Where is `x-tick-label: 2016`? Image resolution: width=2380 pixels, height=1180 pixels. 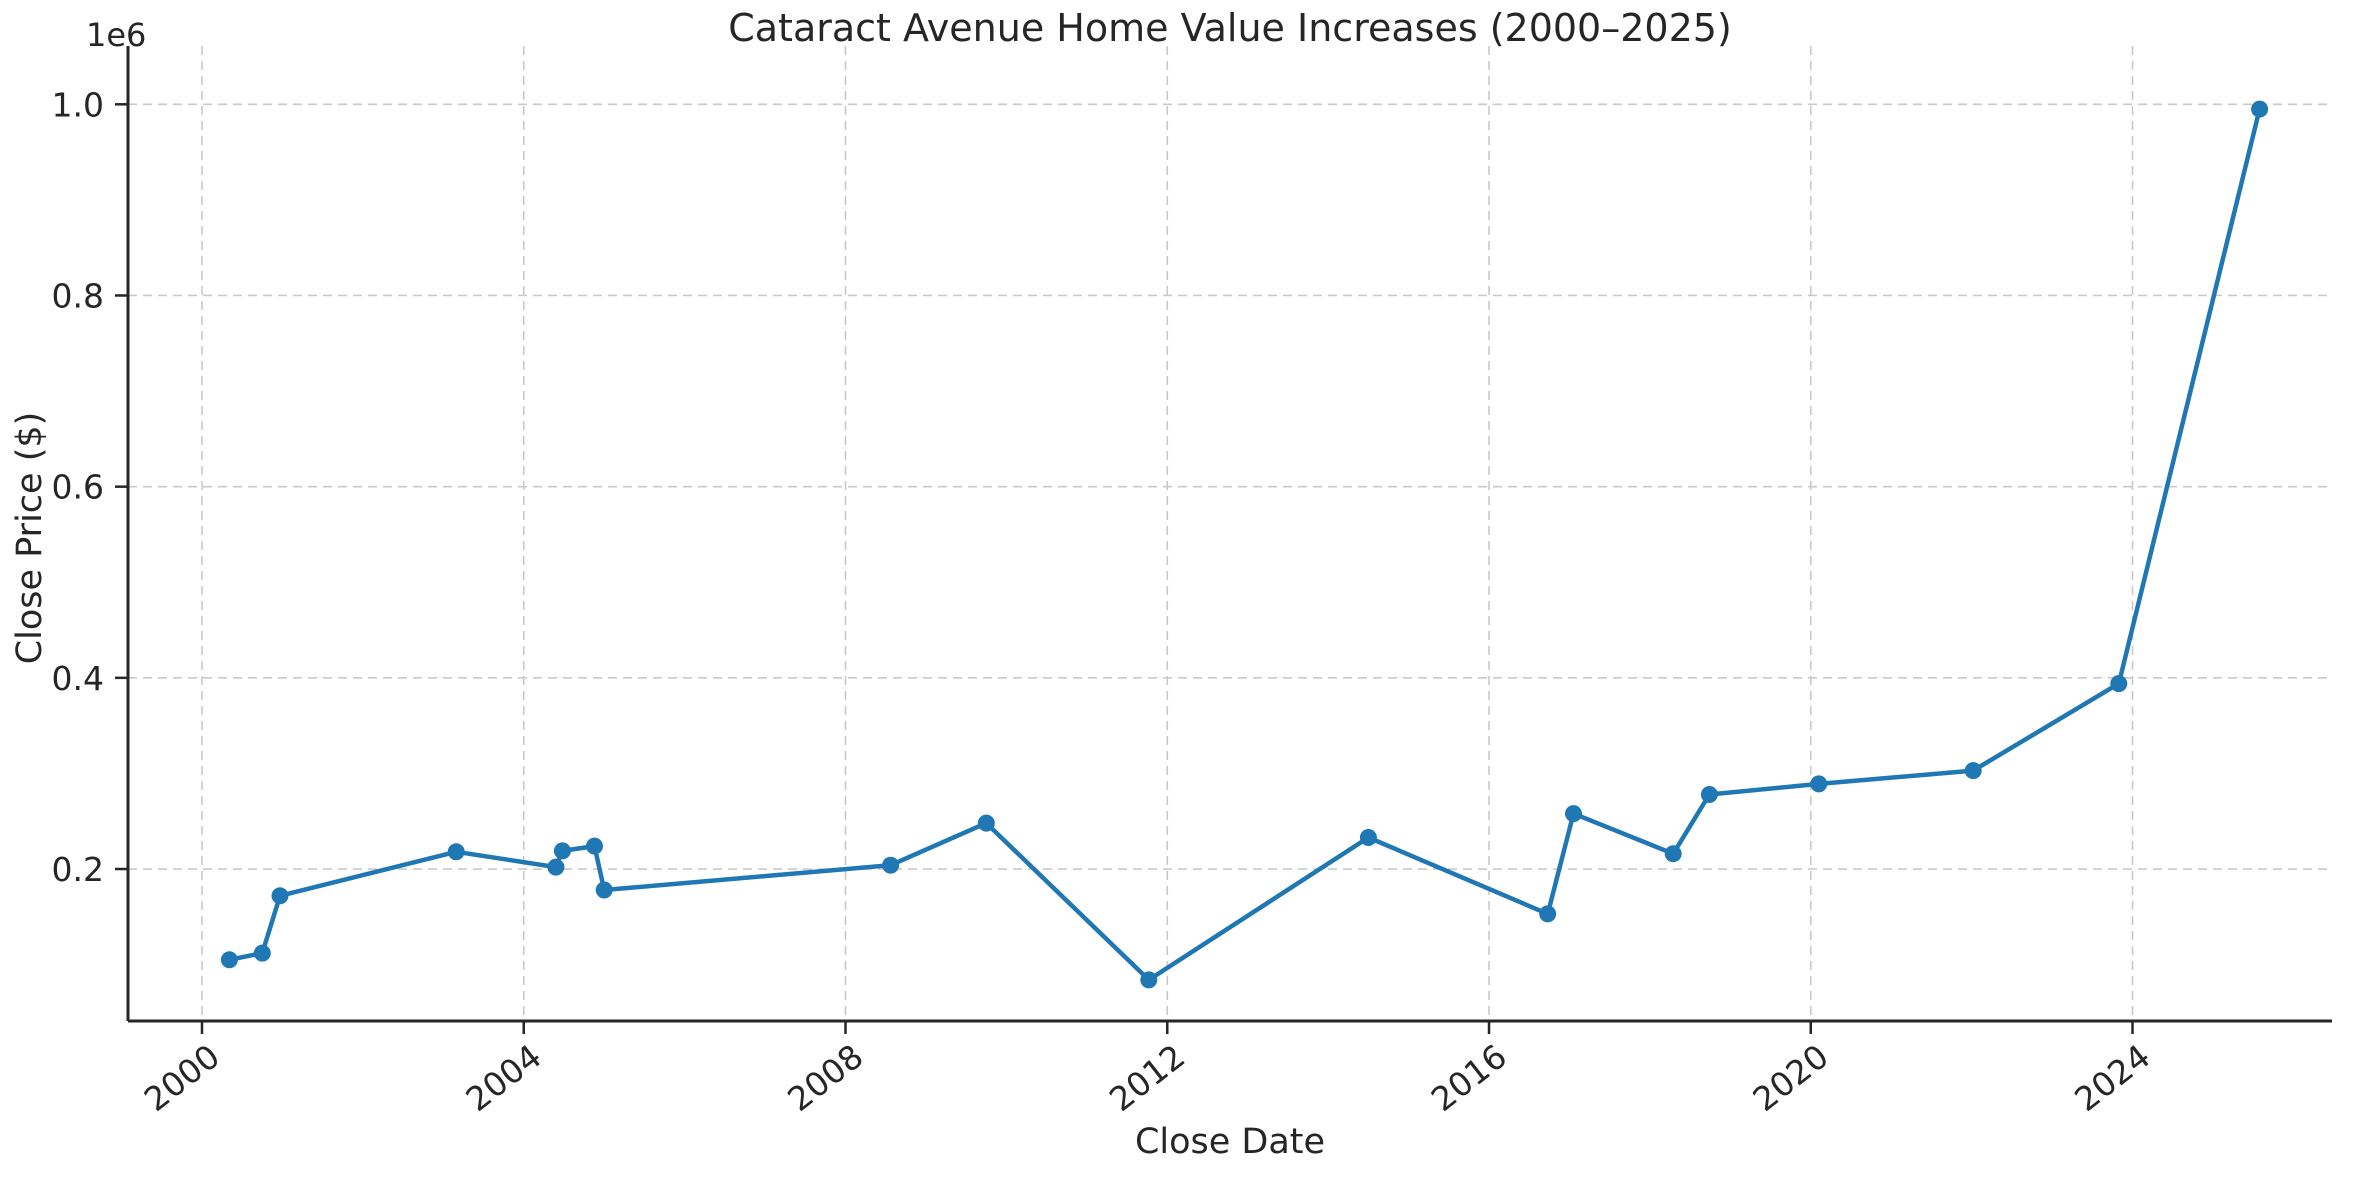
x-tick-label: 2016 is located at coordinates (1469, 1078).